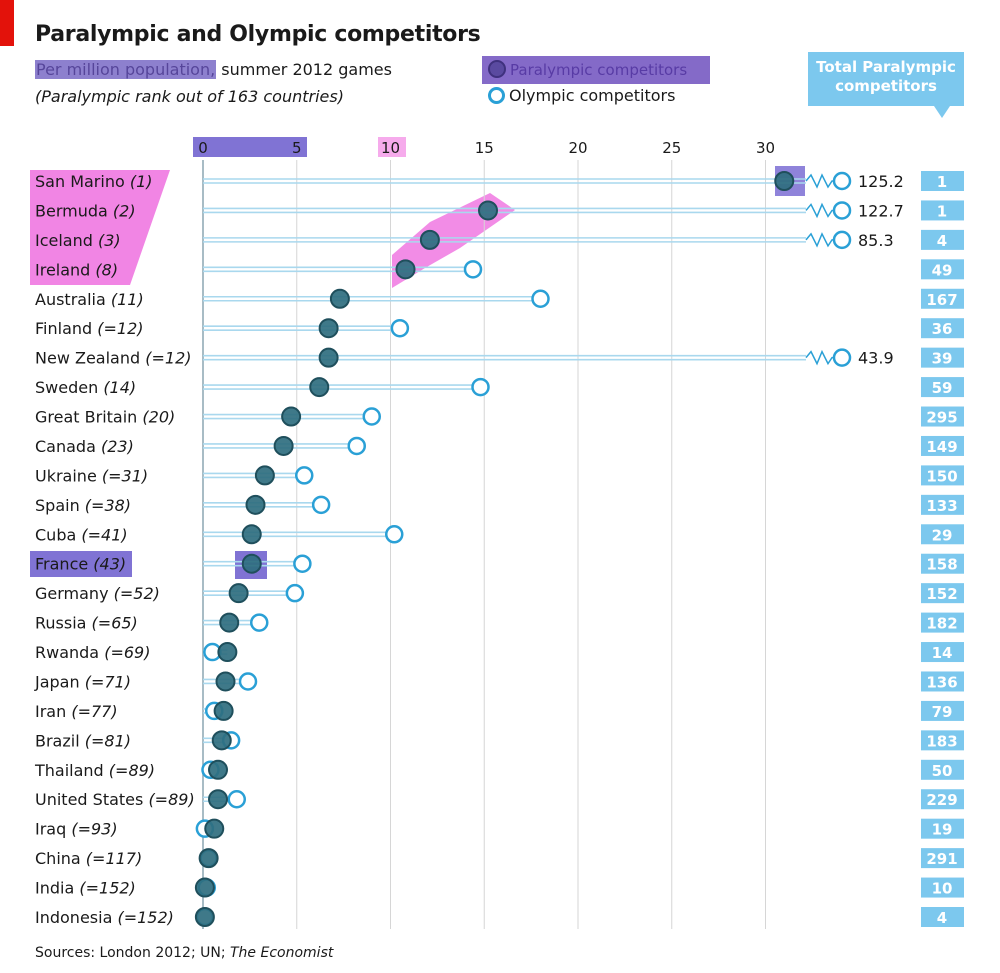 This screenshot has width=1000, height=973. I want to click on country-label: Ireland (8), so click(76, 269).